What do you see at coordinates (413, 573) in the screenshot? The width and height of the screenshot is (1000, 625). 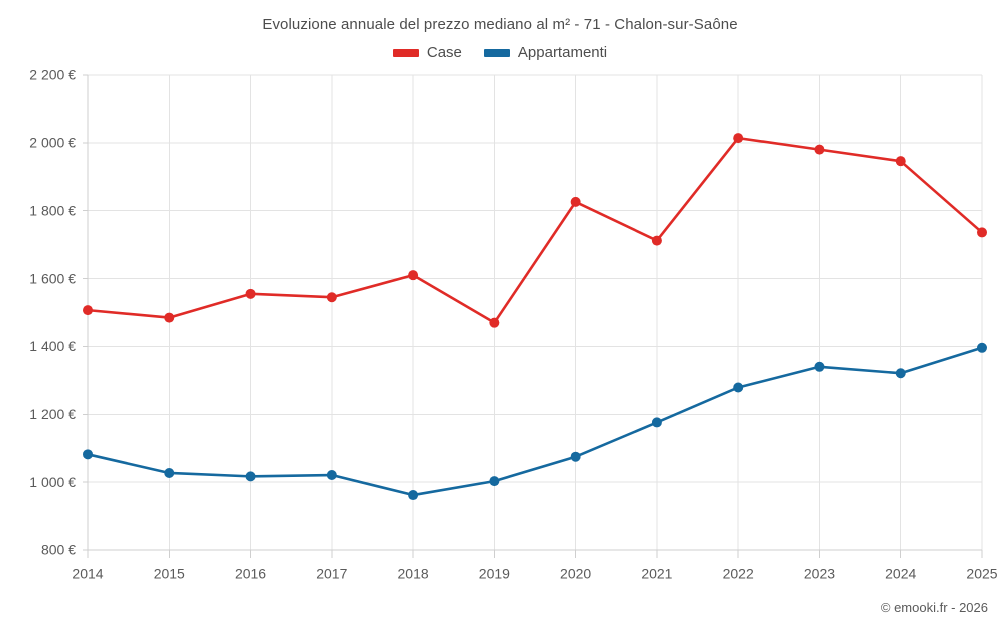 I see `x-axis-tick-label: 2018` at bounding box center [413, 573].